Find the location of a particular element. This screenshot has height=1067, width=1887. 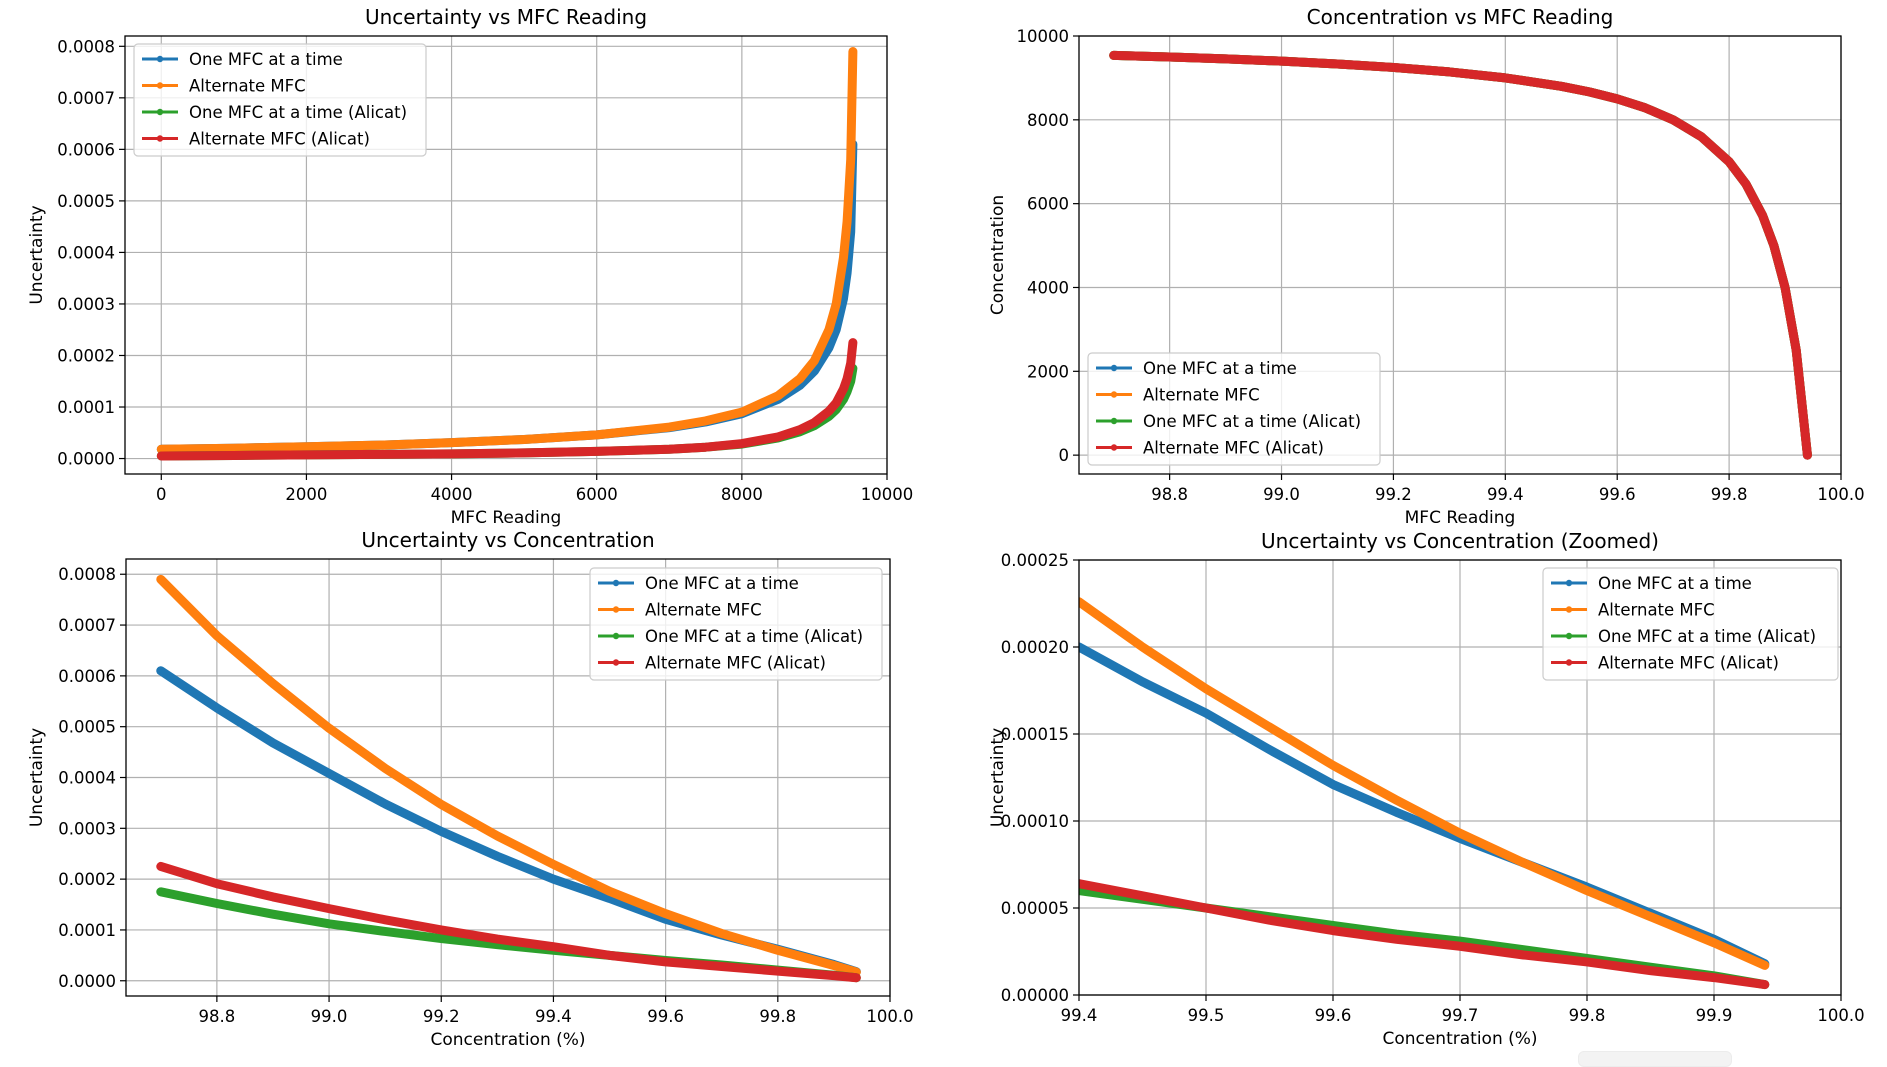

x-tick-label: 8000 is located at coordinates (742, 494).